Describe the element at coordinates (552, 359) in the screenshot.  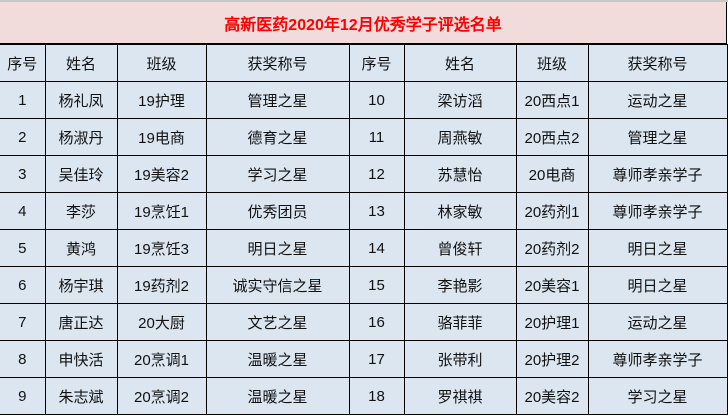
I see `cell-class: 20护理2` at that location.